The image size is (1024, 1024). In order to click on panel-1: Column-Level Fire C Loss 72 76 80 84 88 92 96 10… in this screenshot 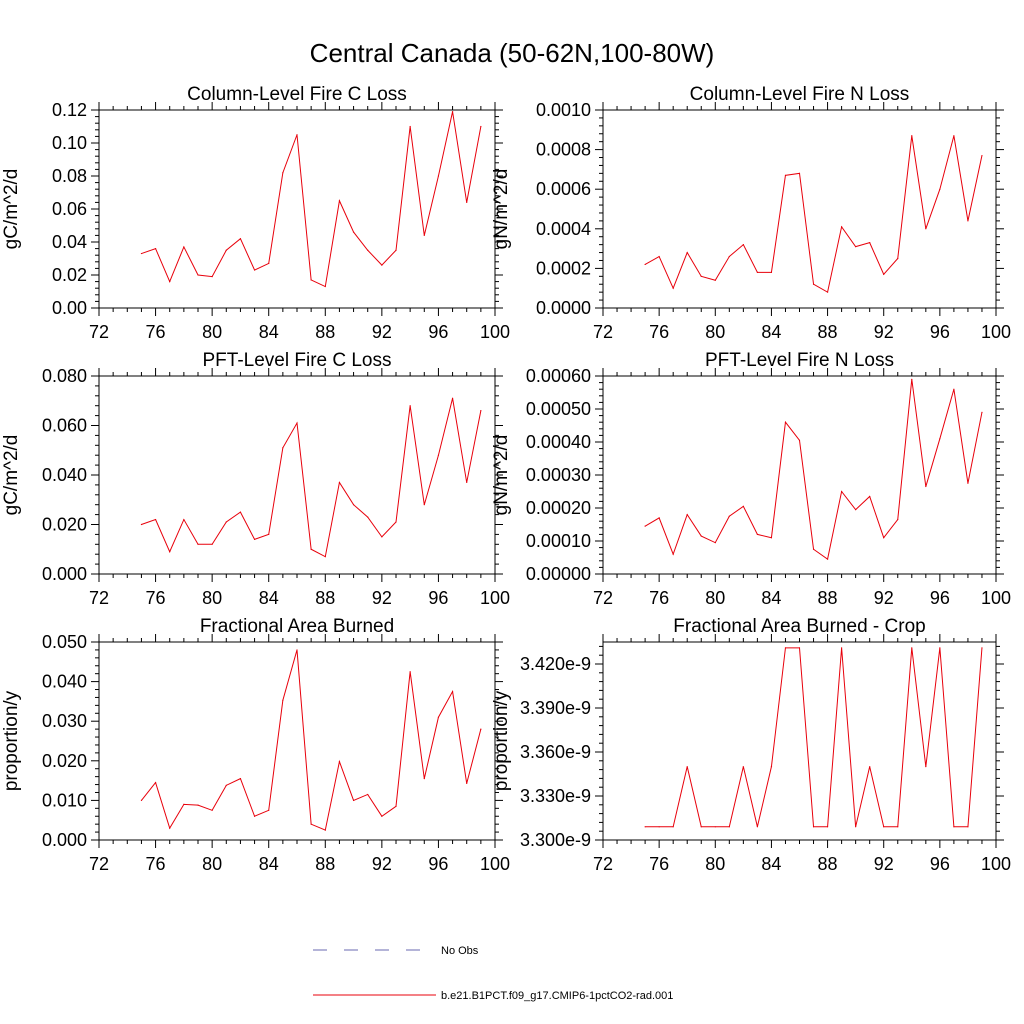, I will do `click(255, 213)`.